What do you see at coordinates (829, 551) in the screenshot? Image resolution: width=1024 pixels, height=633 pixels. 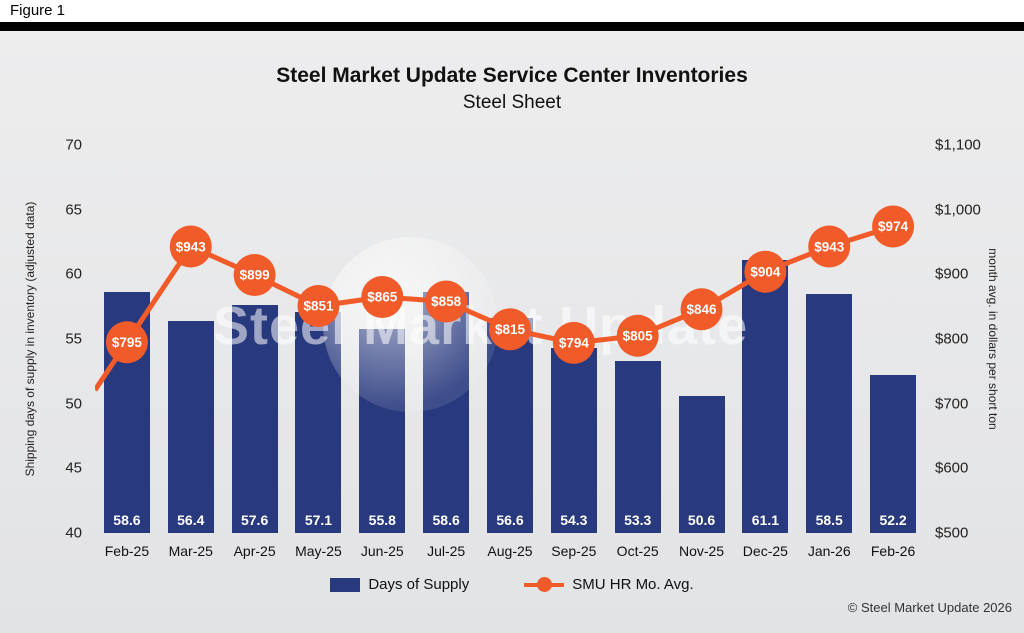 I see `x-axis-label: Jan-26` at bounding box center [829, 551].